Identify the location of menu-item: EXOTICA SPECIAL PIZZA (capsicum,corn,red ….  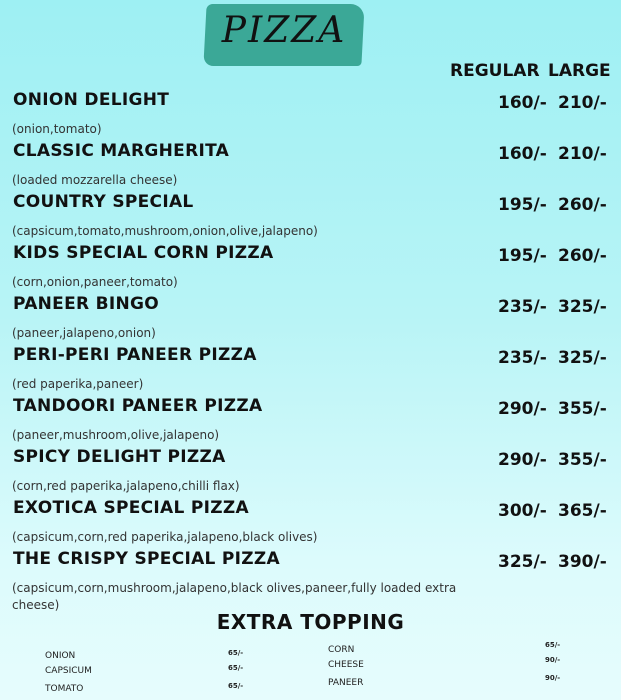
(310, 521).